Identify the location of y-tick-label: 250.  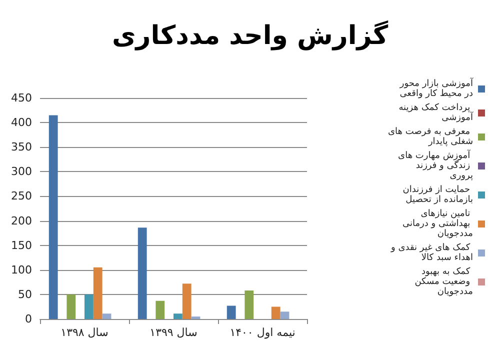
(21, 196).